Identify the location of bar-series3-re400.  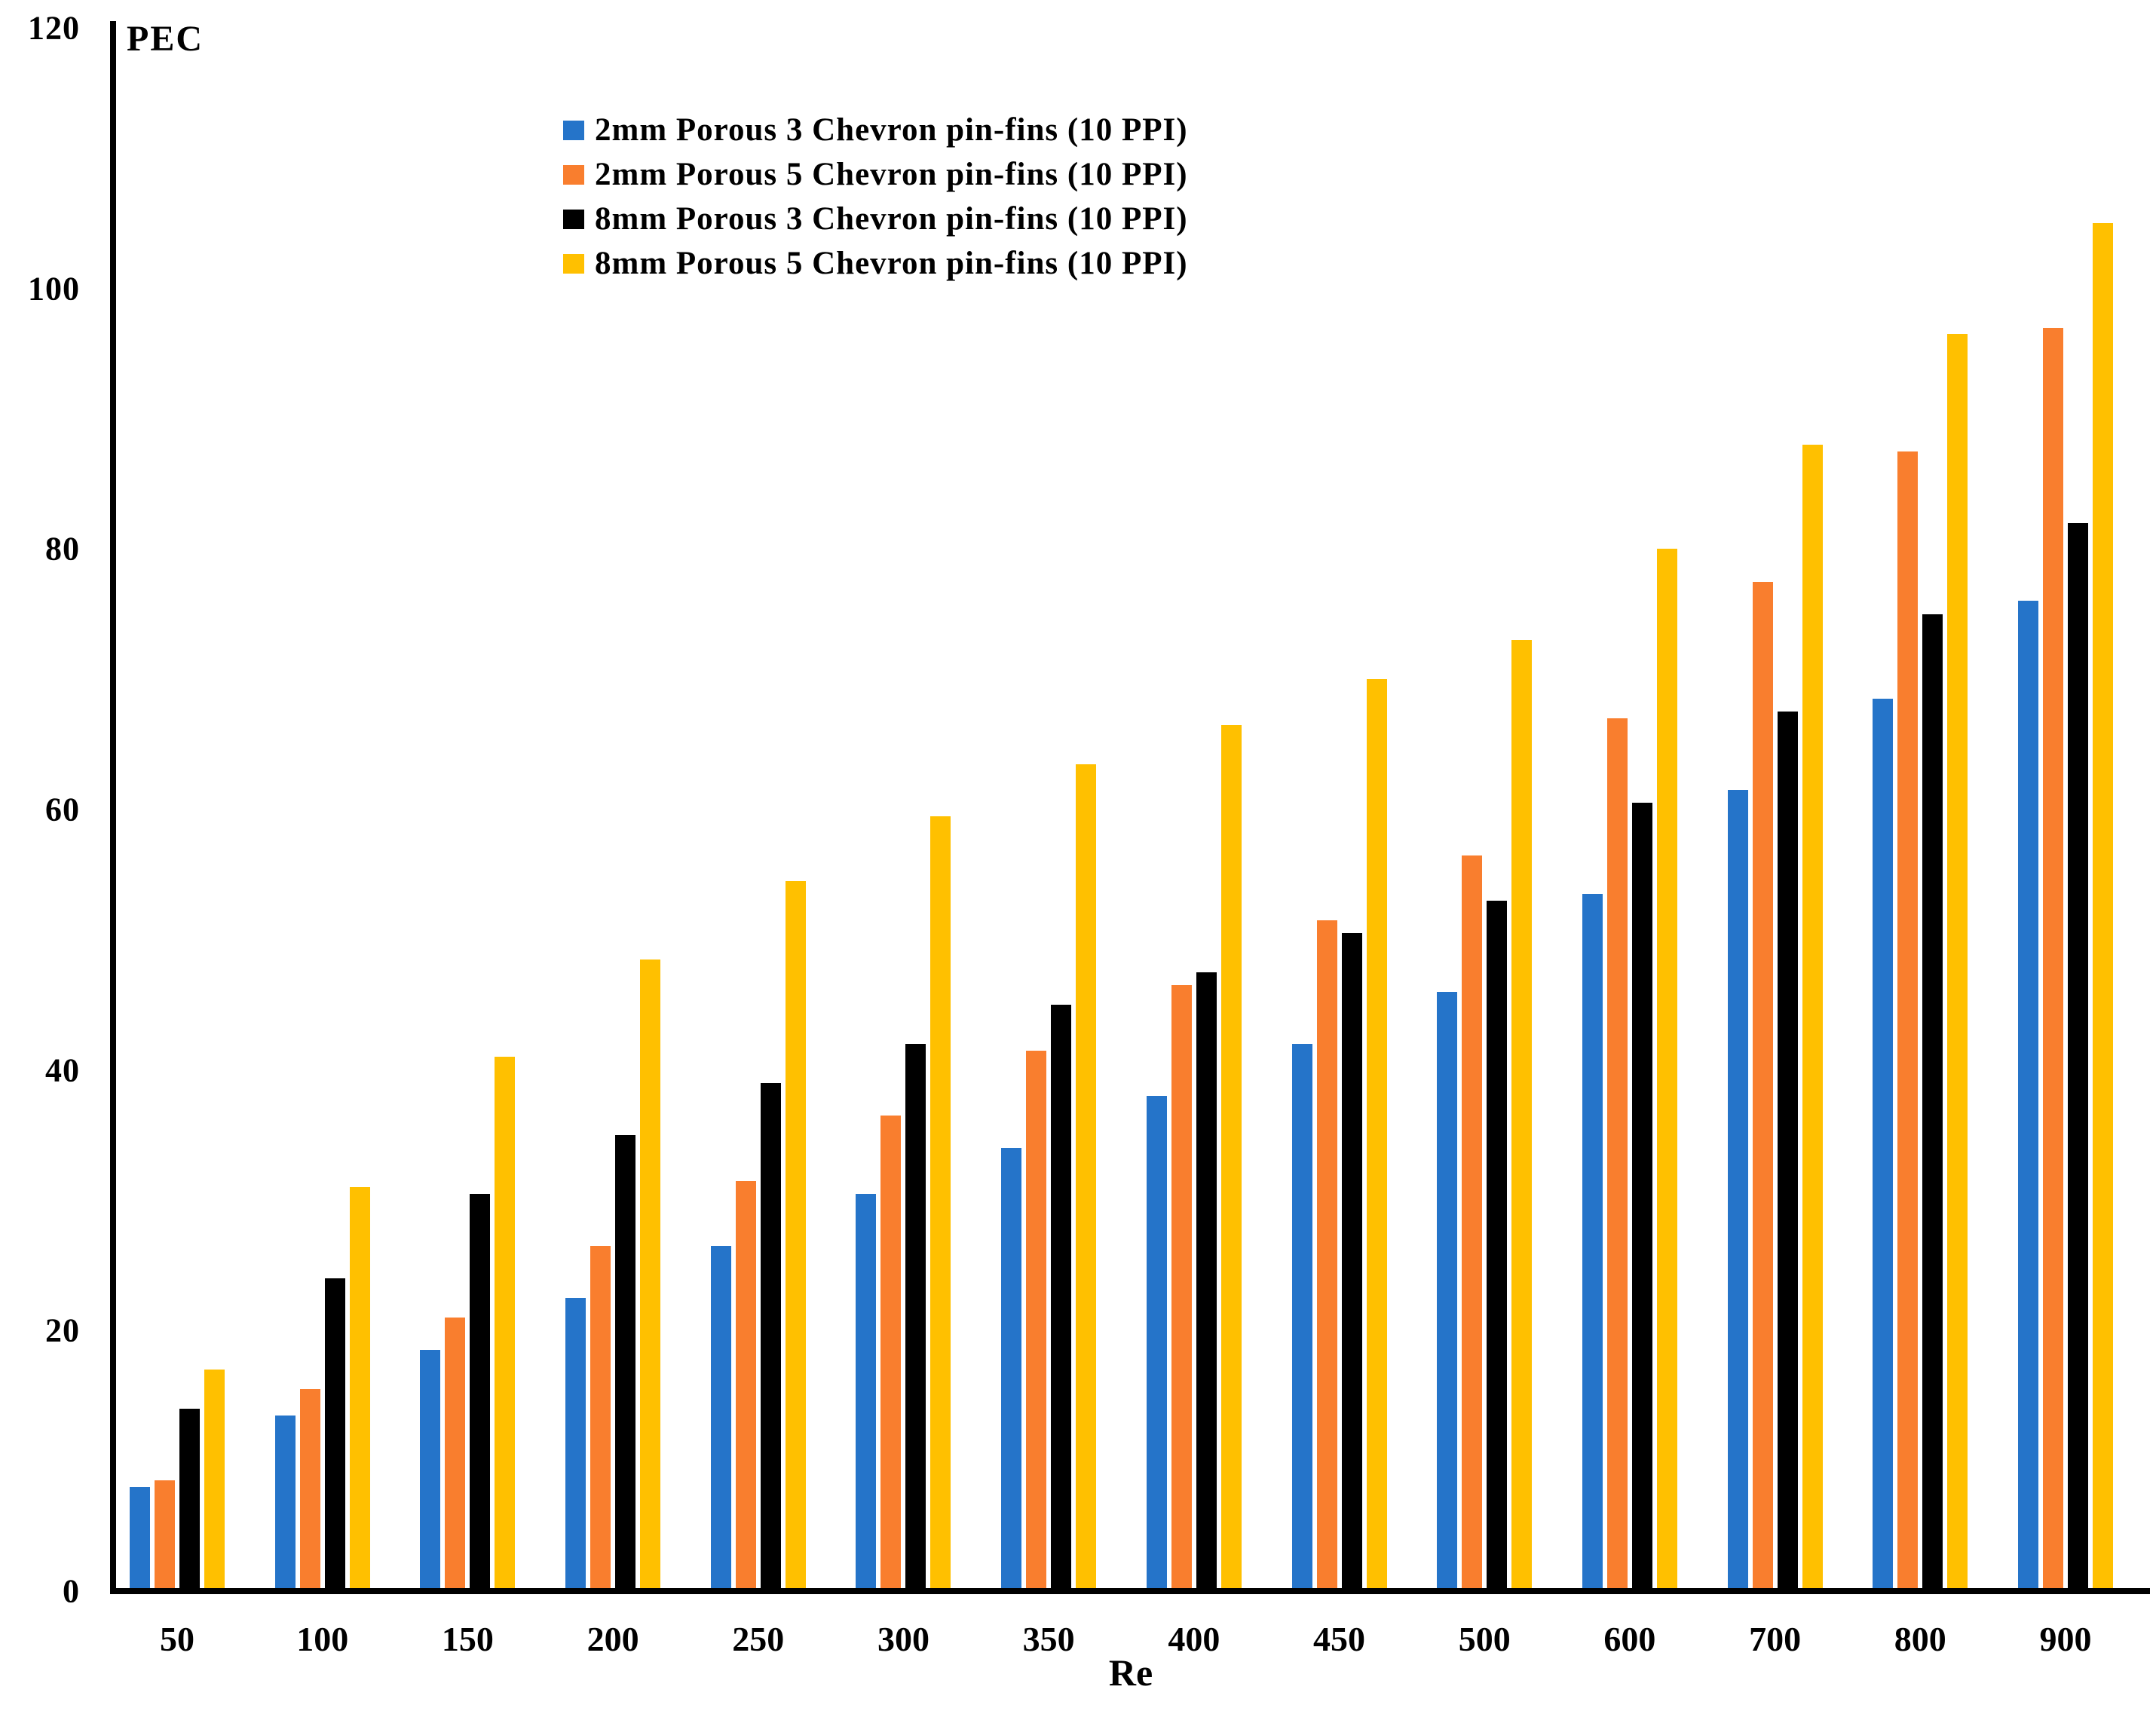
(1206, 1281).